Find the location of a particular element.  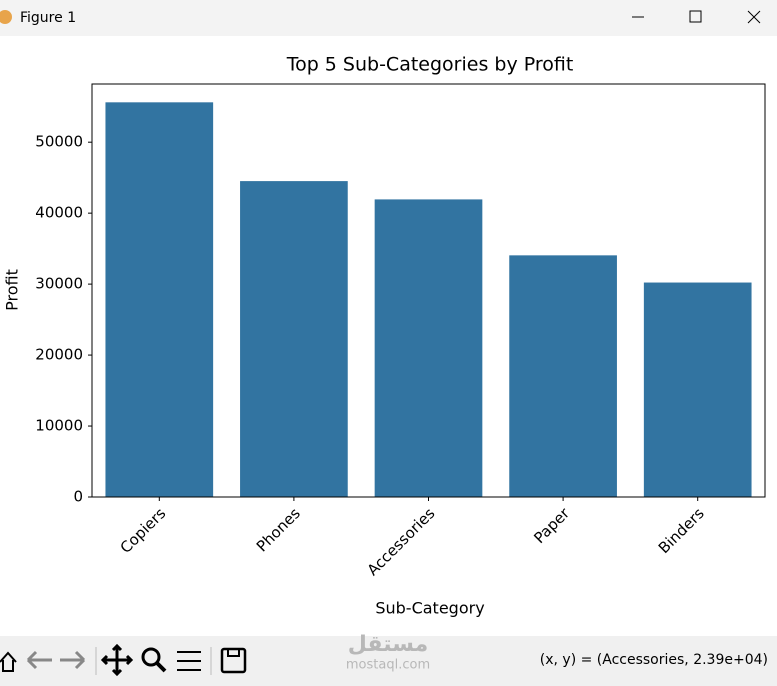

y-axis-label: Profit is located at coordinates (12, 290).